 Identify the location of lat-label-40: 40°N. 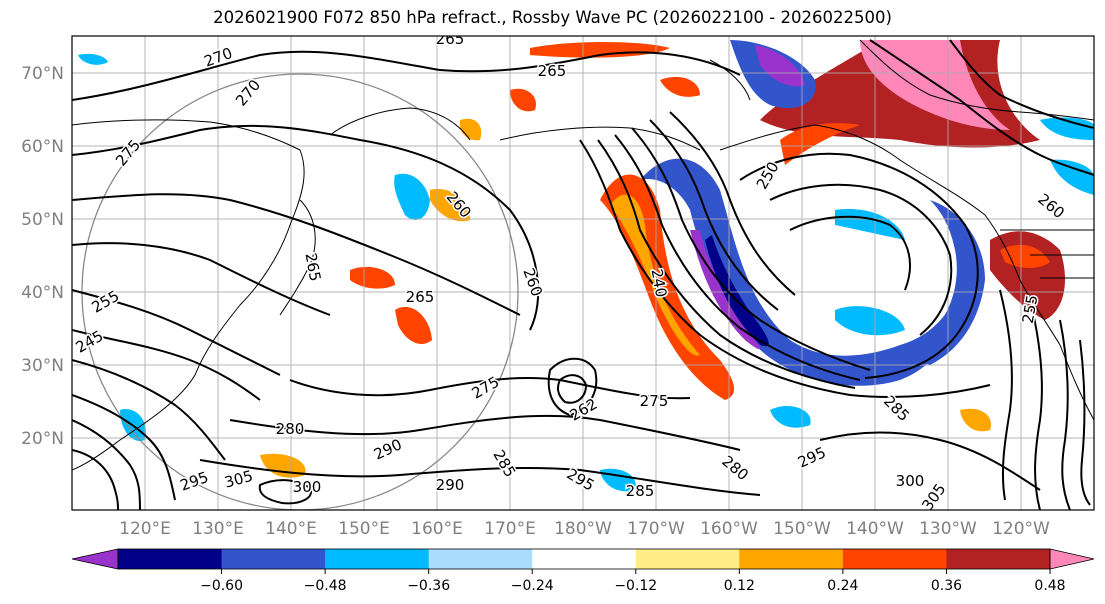
(42, 293).